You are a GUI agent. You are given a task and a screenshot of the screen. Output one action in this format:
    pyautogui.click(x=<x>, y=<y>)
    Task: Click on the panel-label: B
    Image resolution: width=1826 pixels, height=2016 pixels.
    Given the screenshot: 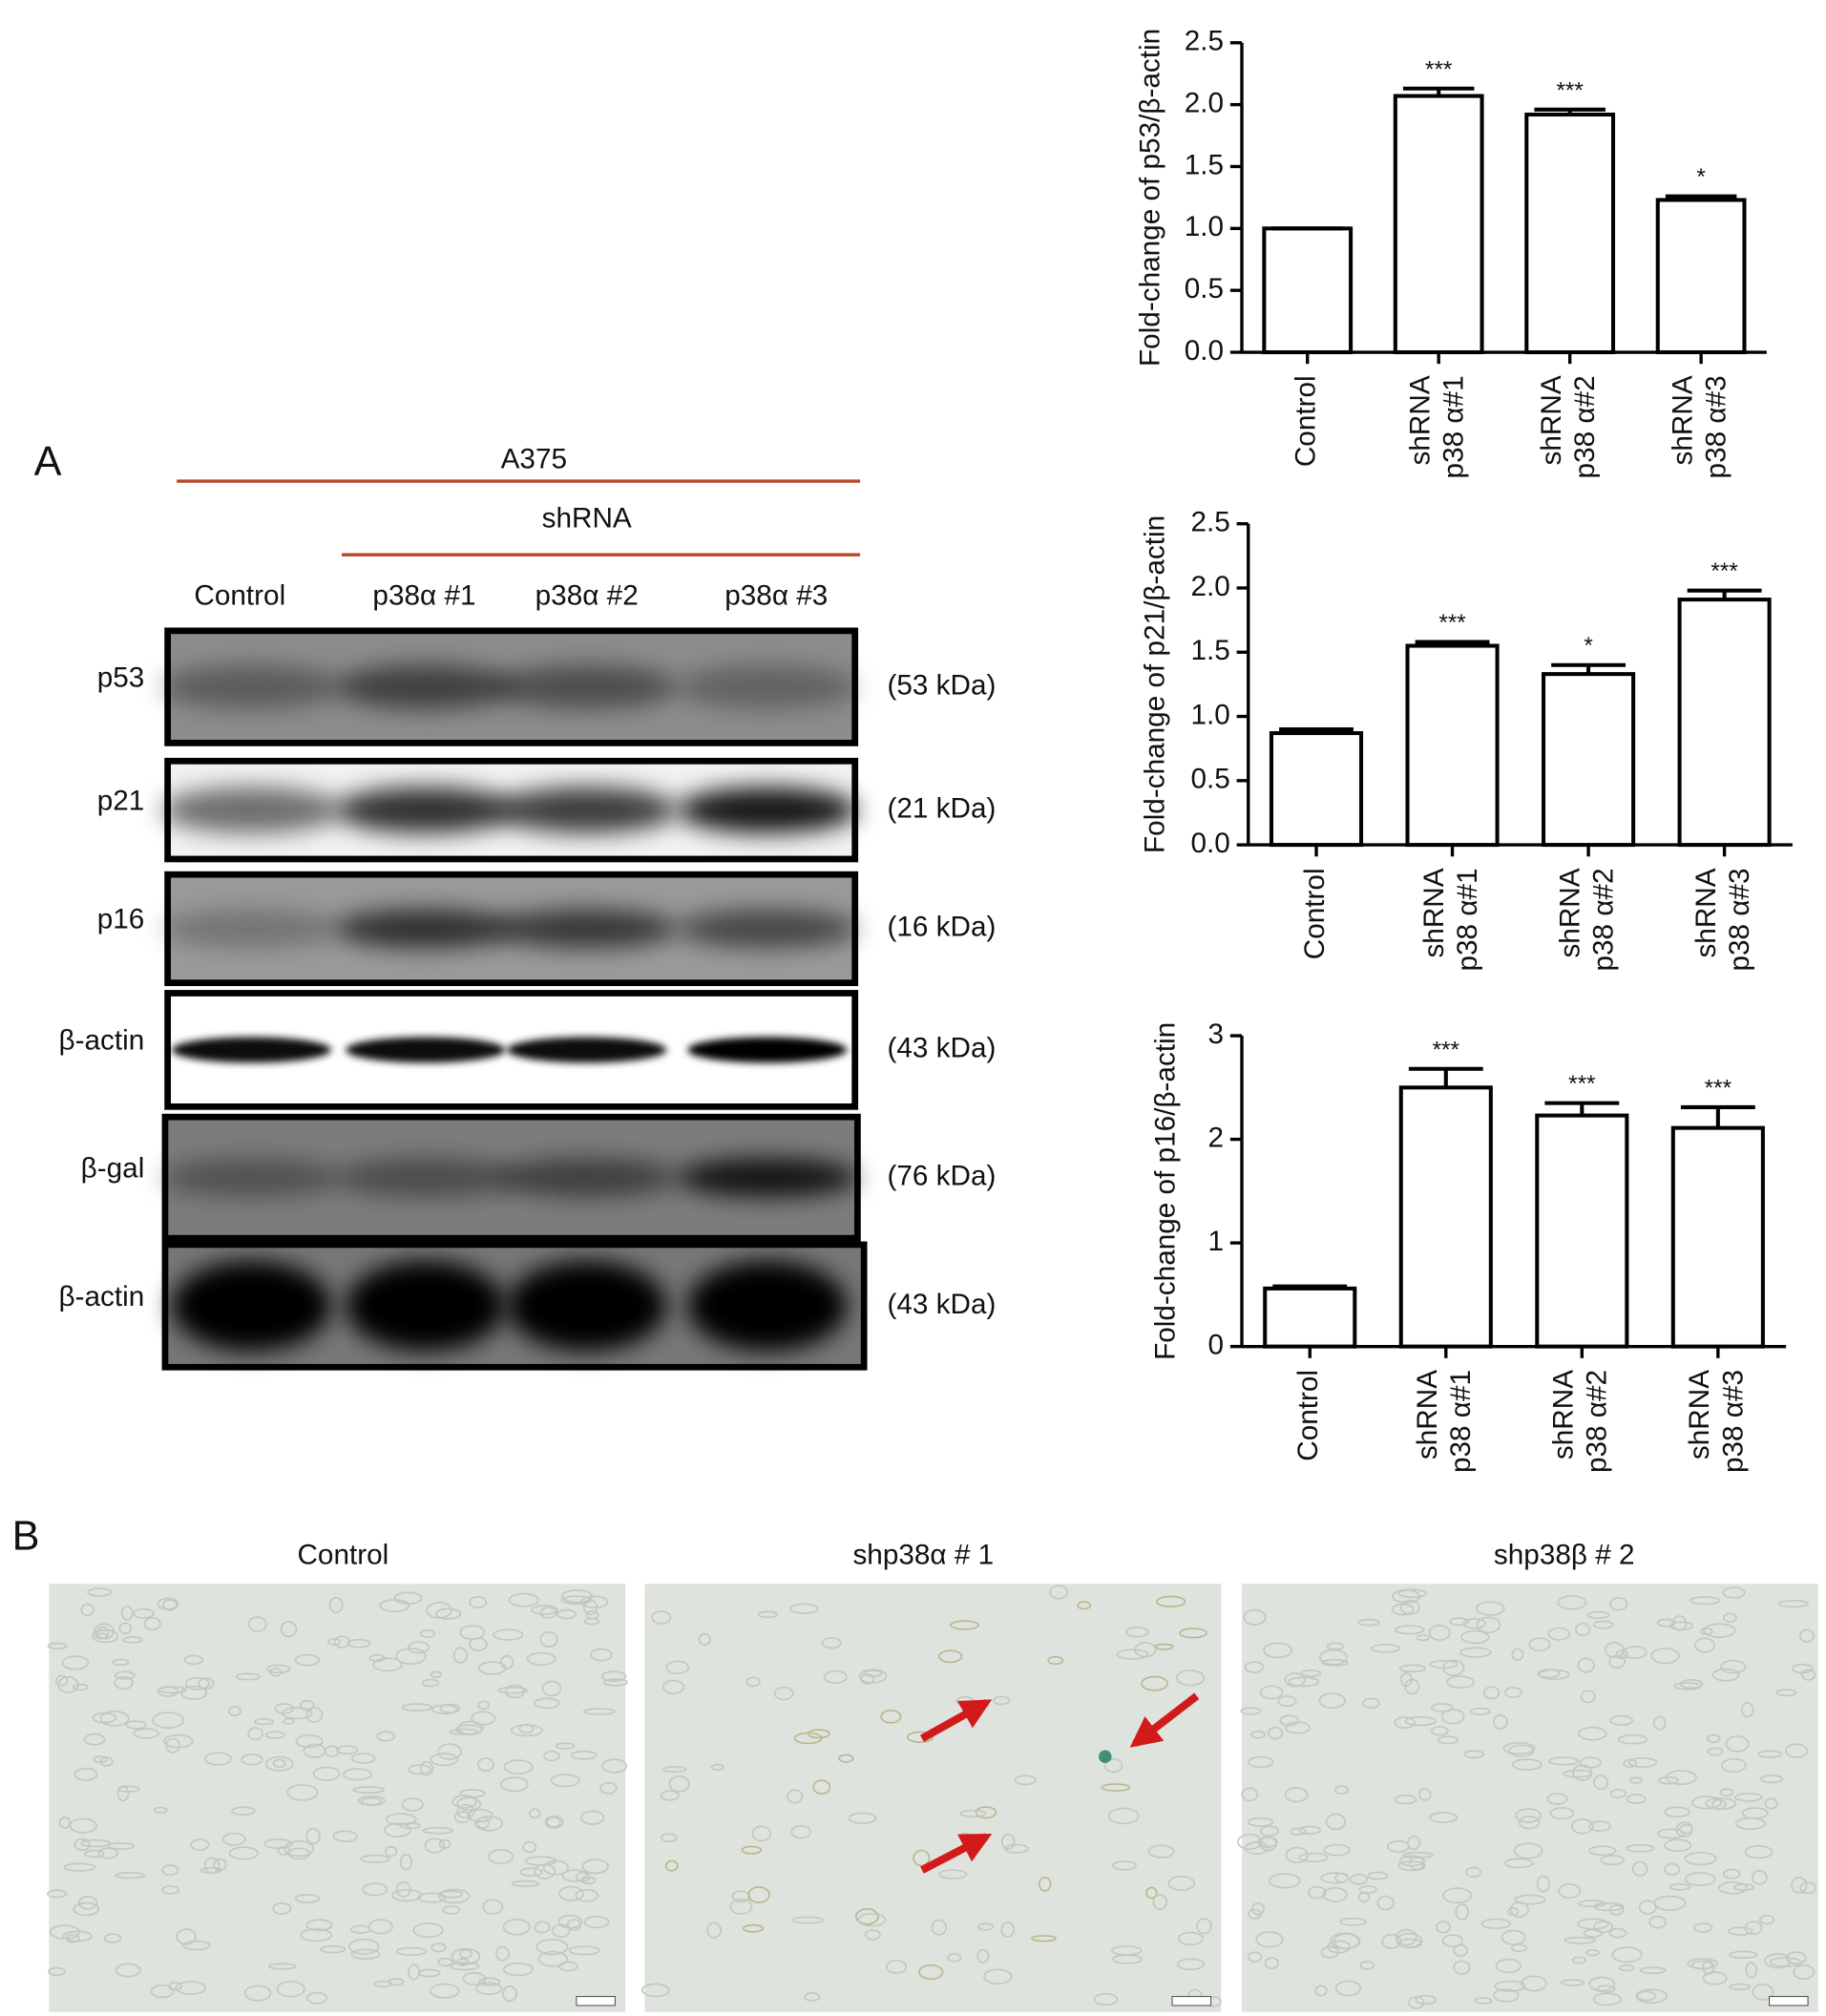 What is the action you would take?
    pyautogui.click(x=26, y=1536)
    